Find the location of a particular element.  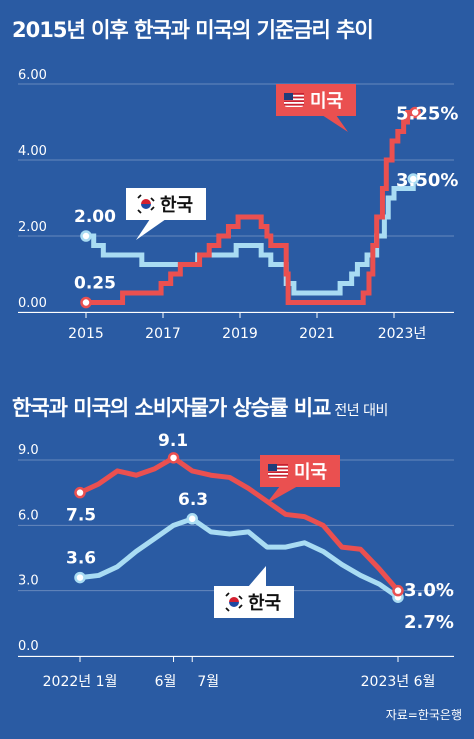

data-label-us-peak: 9.1 is located at coordinates (173, 441).